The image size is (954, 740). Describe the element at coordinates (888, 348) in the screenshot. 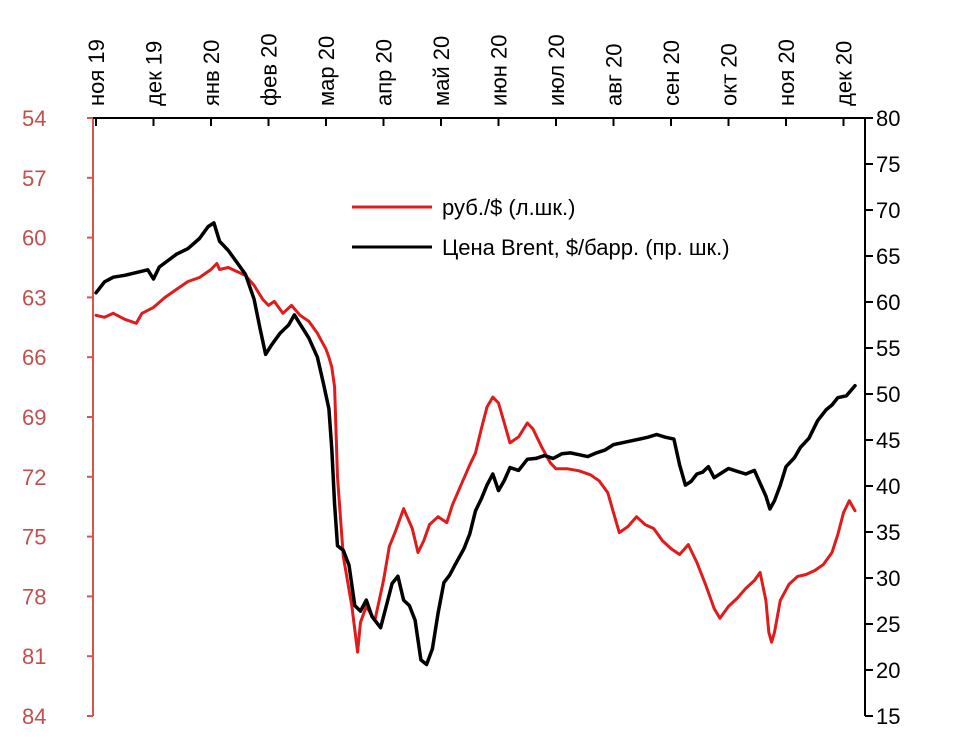

I see `right-tick-label: 55` at that location.